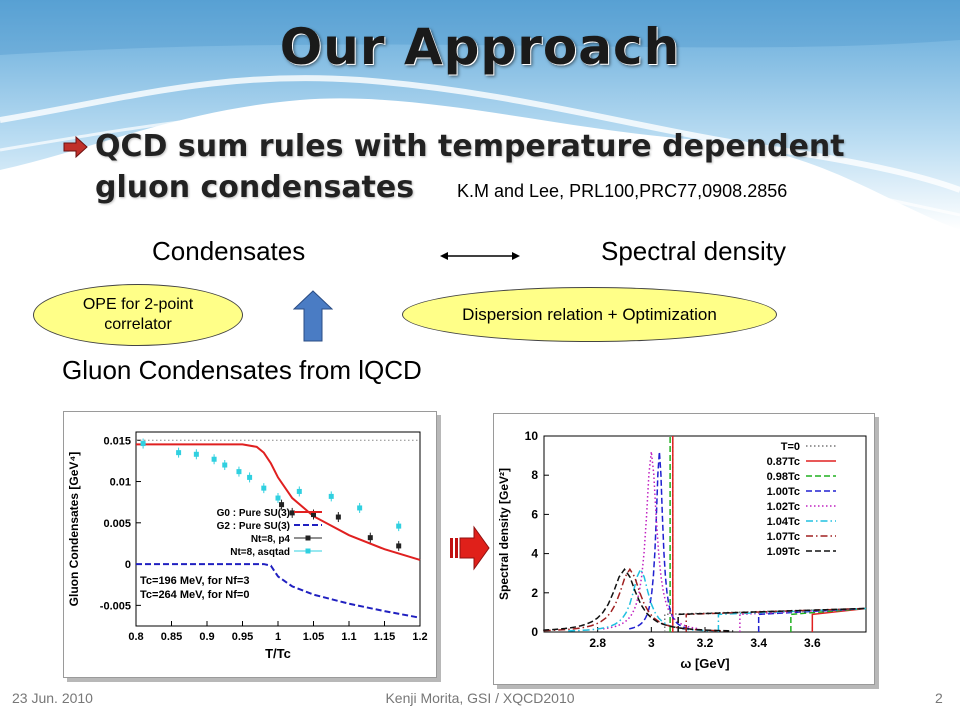  I want to click on x-tick-label: 0.95, so click(242, 637).